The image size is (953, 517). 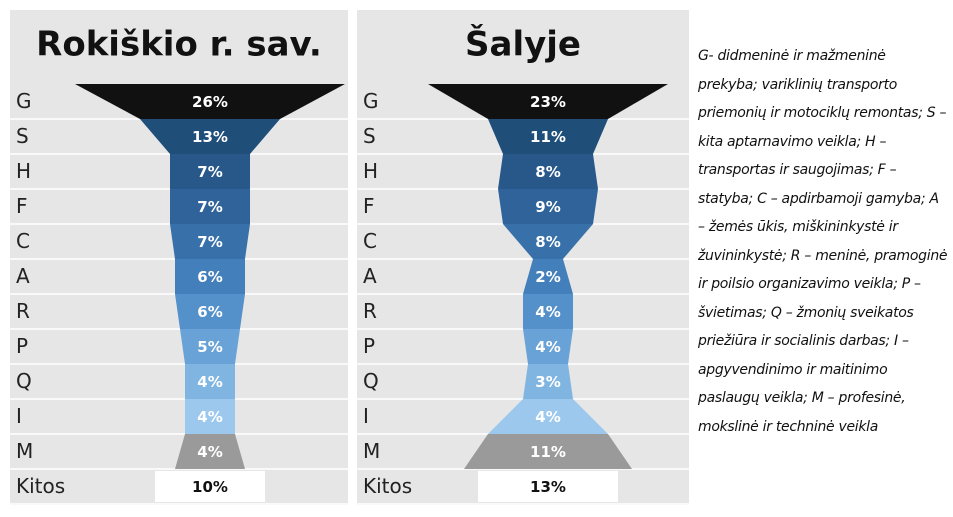 I want to click on value-label: 3%, so click(x=547, y=382).